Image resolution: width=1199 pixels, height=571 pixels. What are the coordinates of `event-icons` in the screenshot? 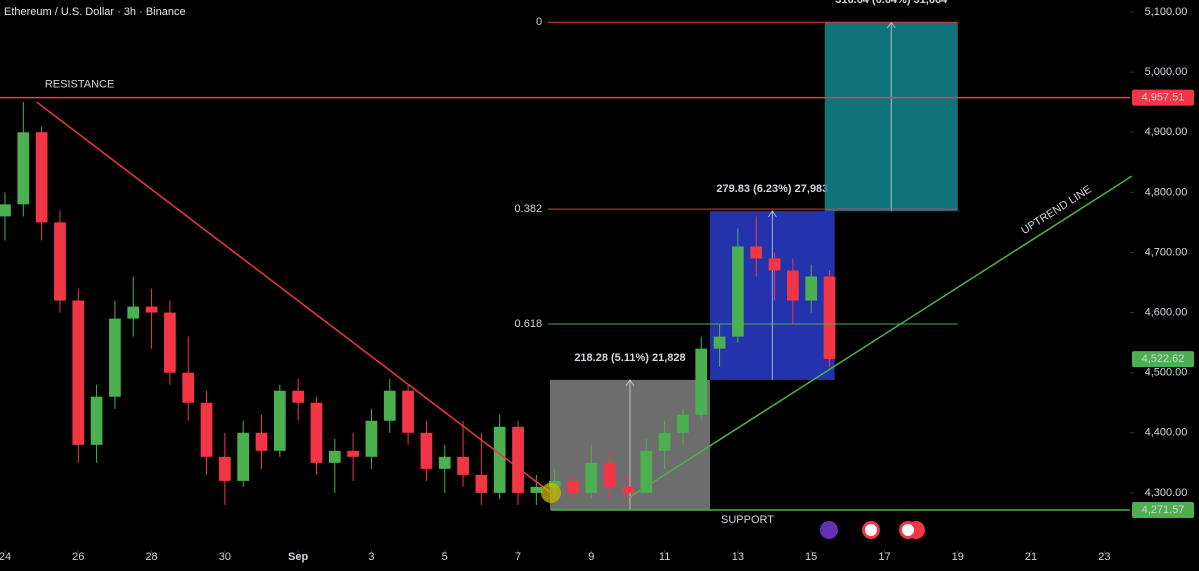 It's located at (872, 530).